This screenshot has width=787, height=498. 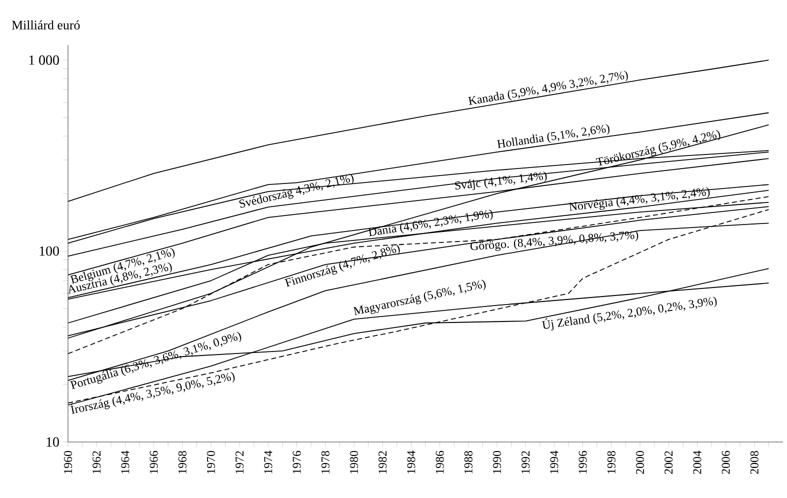 What do you see at coordinates (354, 462) in the screenshot?
I see `x-tick-label: 1980` at bounding box center [354, 462].